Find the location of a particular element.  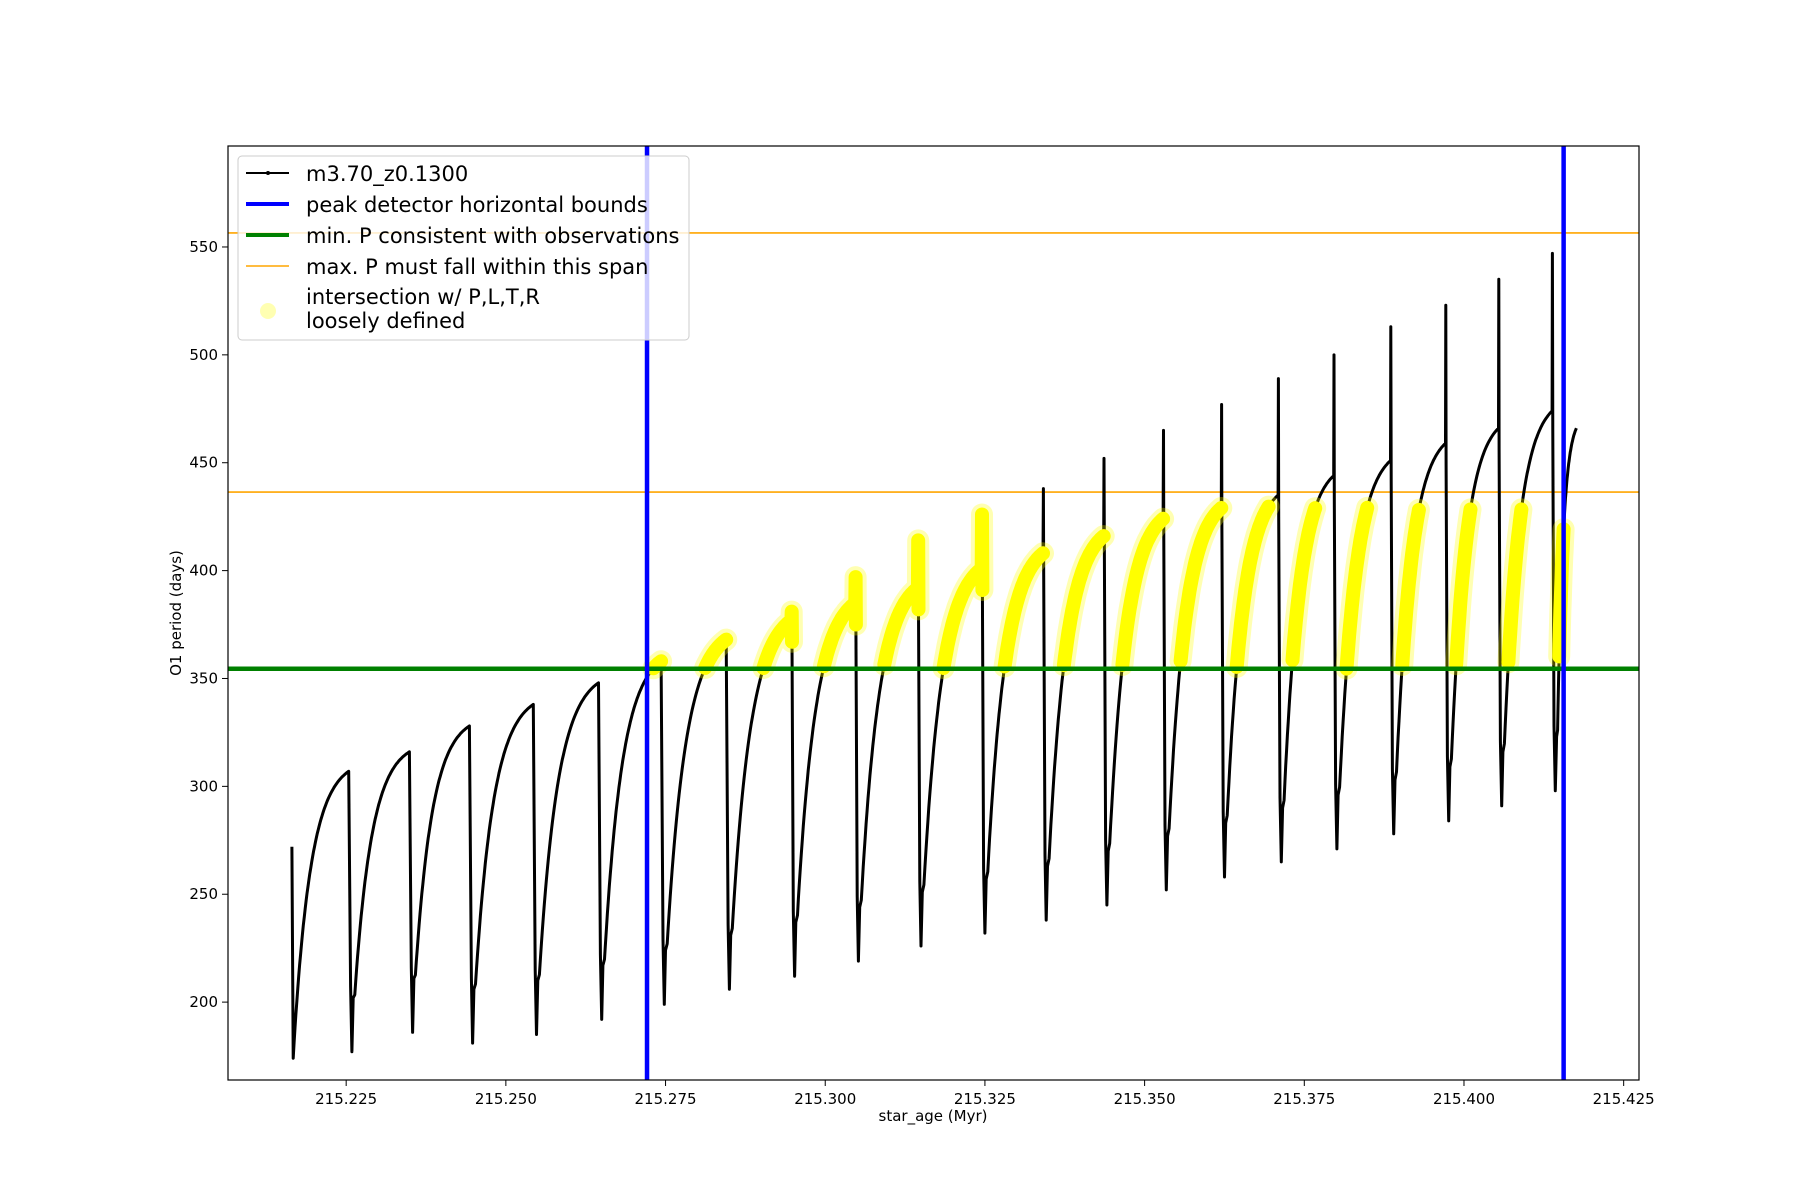

x-tick-label-5: 215.350 is located at coordinates (1145, 1099).